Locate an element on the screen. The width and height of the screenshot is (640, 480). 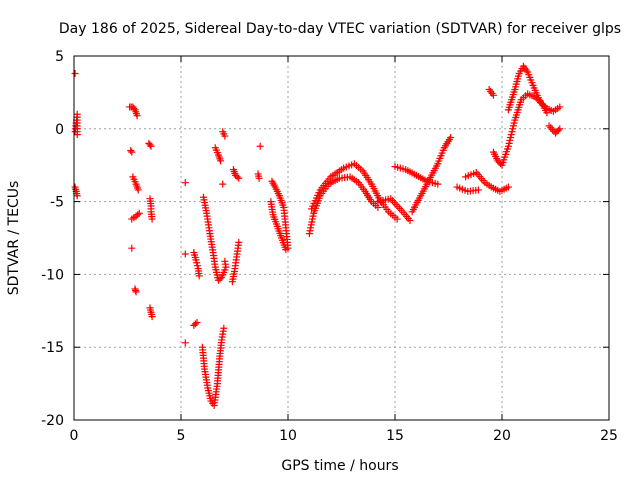
x-tick-label: 20 is located at coordinates (502, 436).